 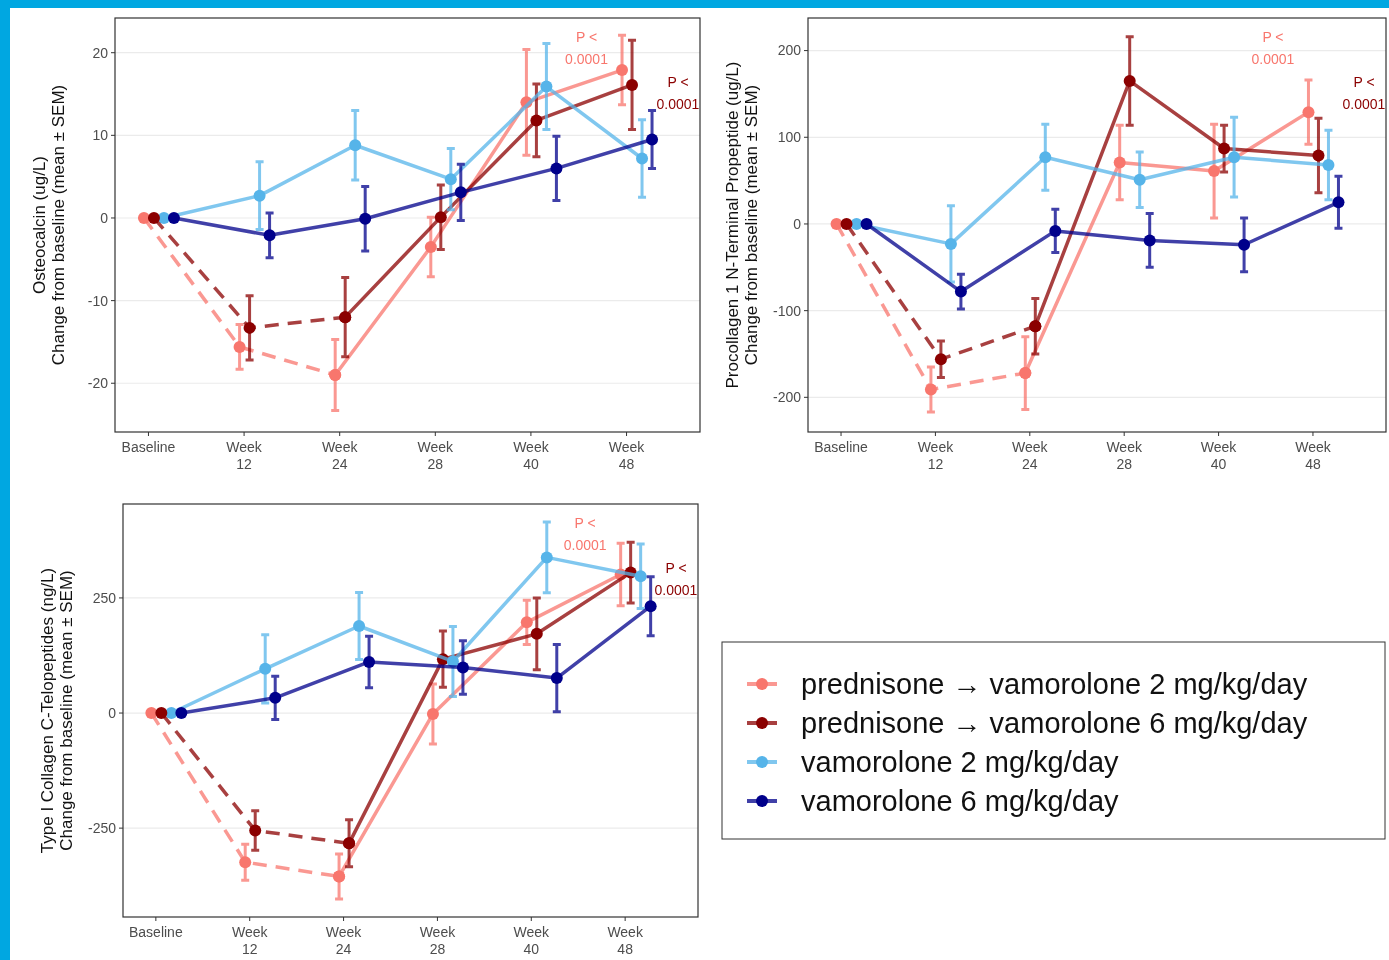 What do you see at coordinates (787, 397) in the screenshot?
I see `y-tick-label: -200` at bounding box center [787, 397].